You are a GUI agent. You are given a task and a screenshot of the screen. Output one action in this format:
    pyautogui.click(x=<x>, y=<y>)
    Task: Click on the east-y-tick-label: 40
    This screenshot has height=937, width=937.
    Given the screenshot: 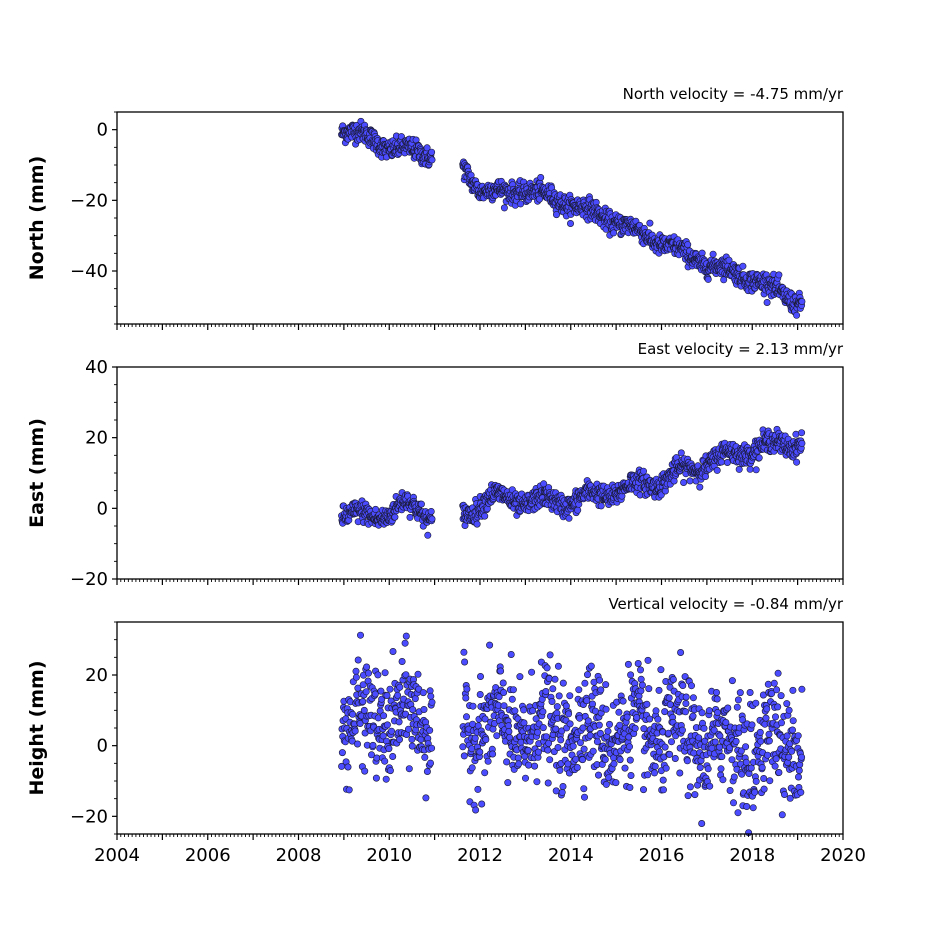 What is the action you would take?
    pyautogui.click(x=96, y=367)
    